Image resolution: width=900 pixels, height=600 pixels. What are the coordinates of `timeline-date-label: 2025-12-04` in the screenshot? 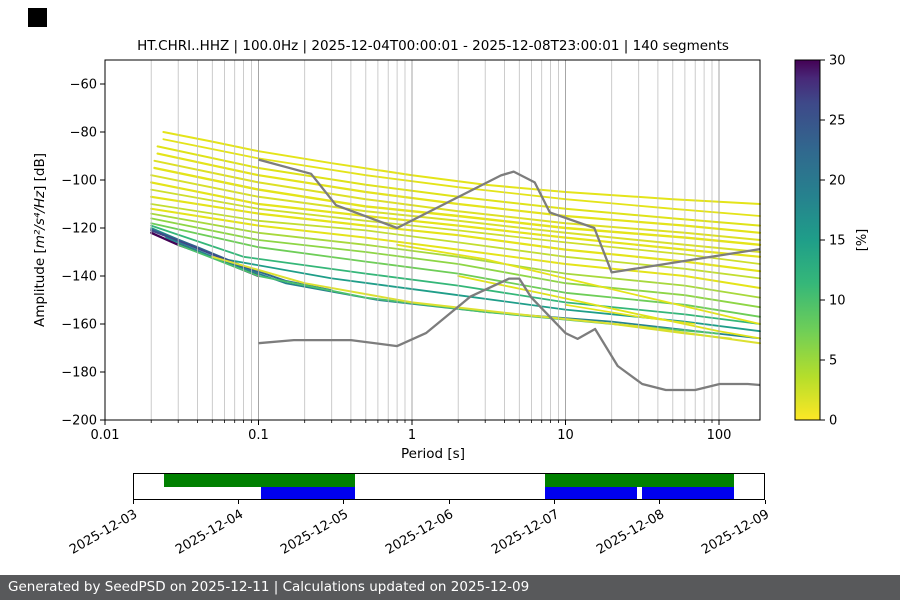 It's located at (209, 532).